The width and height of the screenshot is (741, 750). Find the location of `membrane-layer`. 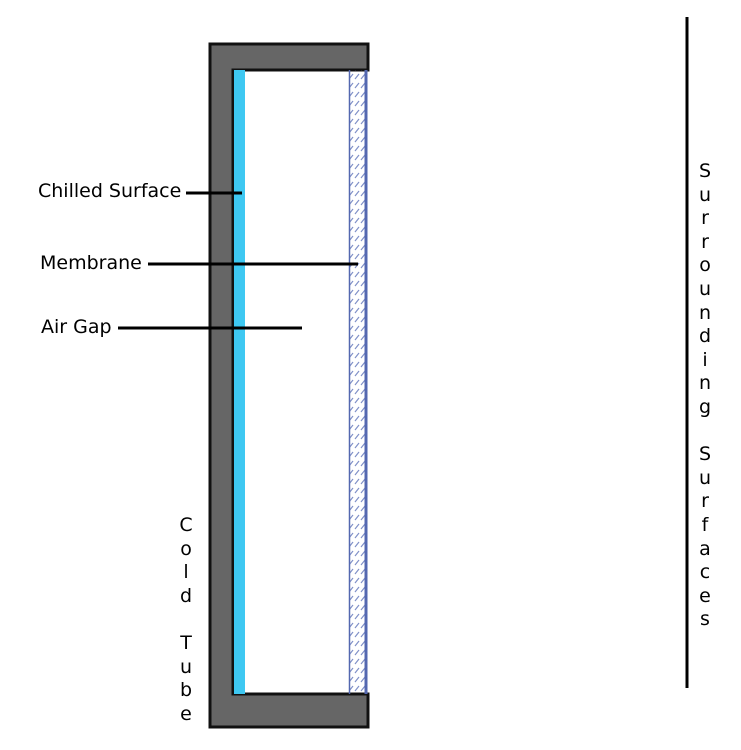

membrane-layer is located at coordinates (358, 382).